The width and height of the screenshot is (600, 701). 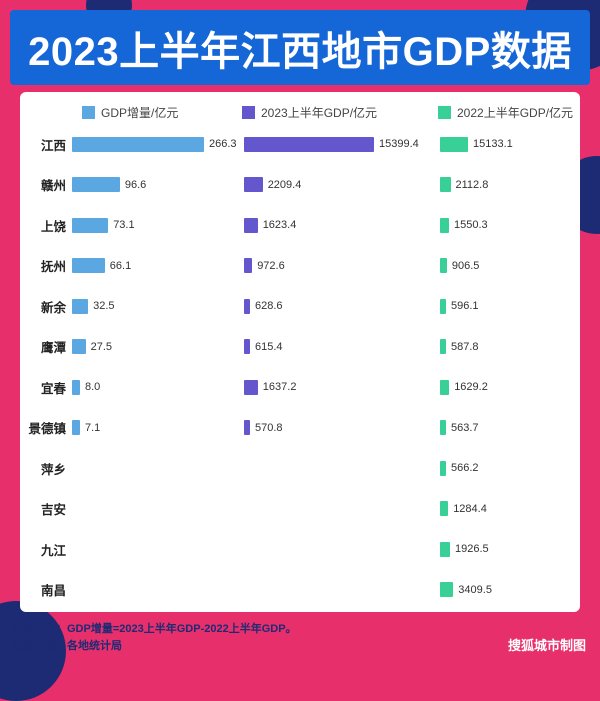 I want to click on bar-cell: 96.6, so click(x=158, y=185).